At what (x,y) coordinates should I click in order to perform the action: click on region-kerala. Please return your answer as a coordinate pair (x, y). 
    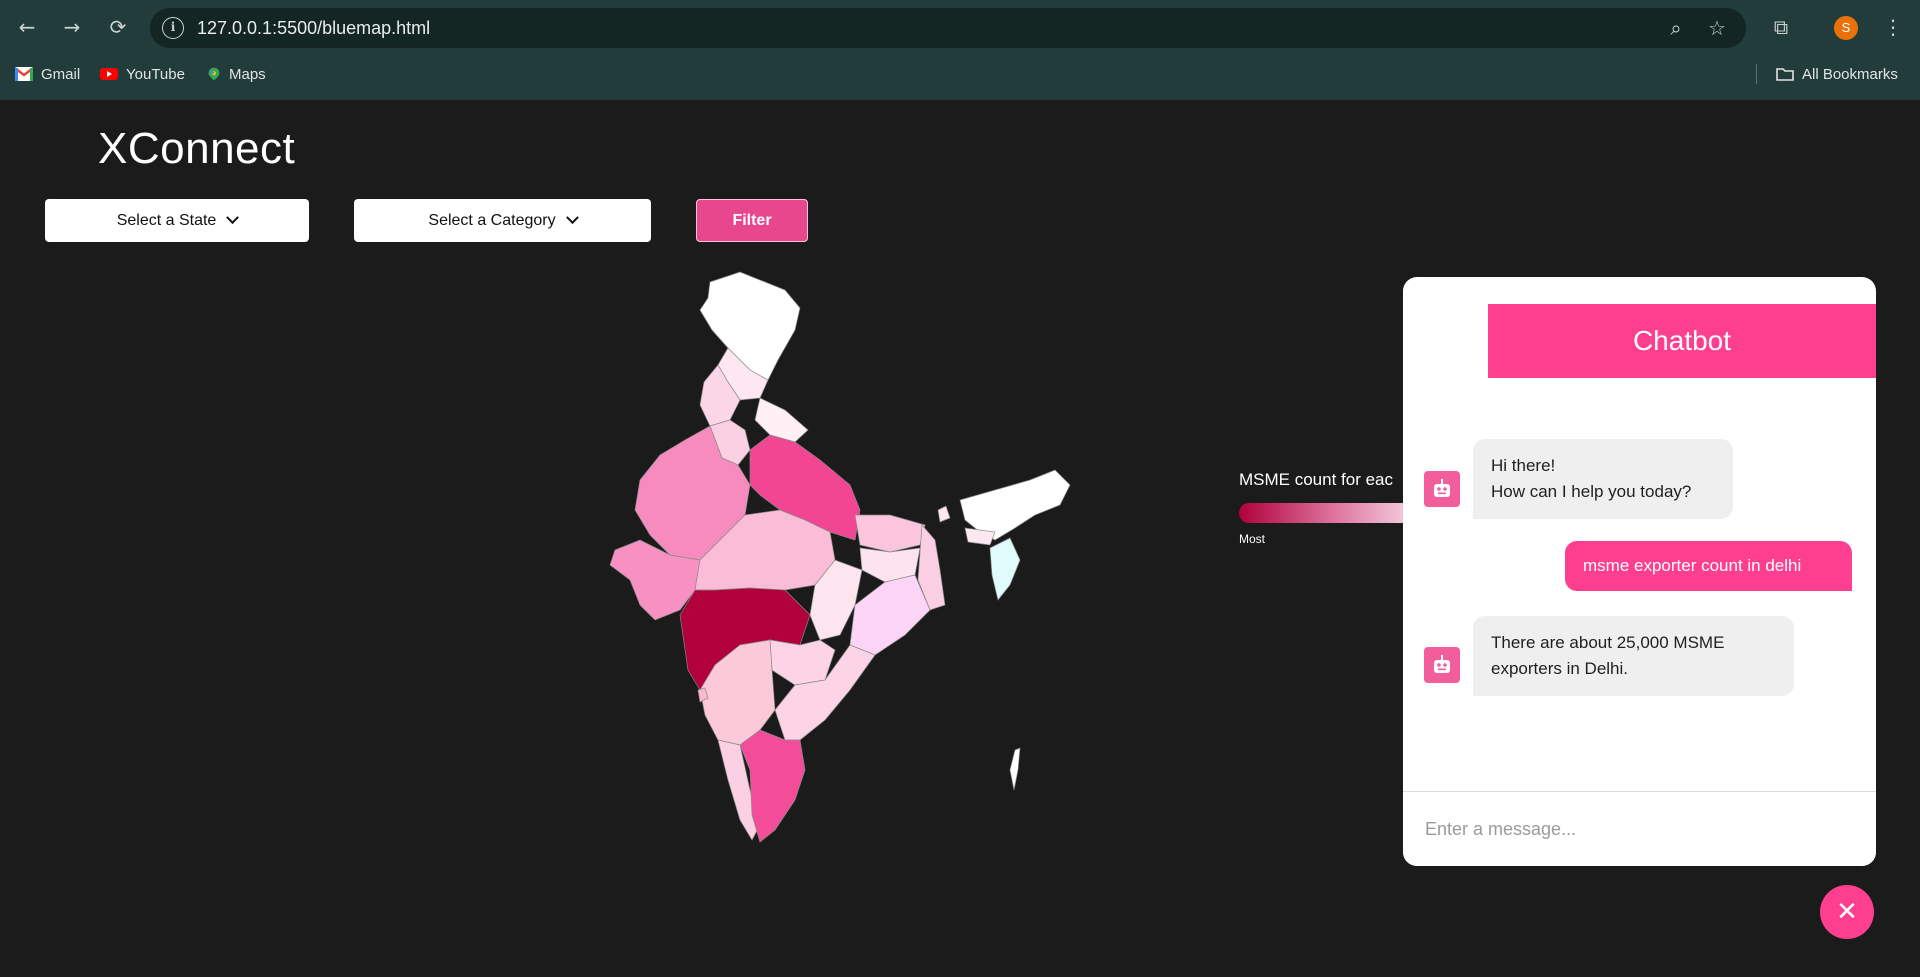
    Looking at the image, I should click on (739, 790).